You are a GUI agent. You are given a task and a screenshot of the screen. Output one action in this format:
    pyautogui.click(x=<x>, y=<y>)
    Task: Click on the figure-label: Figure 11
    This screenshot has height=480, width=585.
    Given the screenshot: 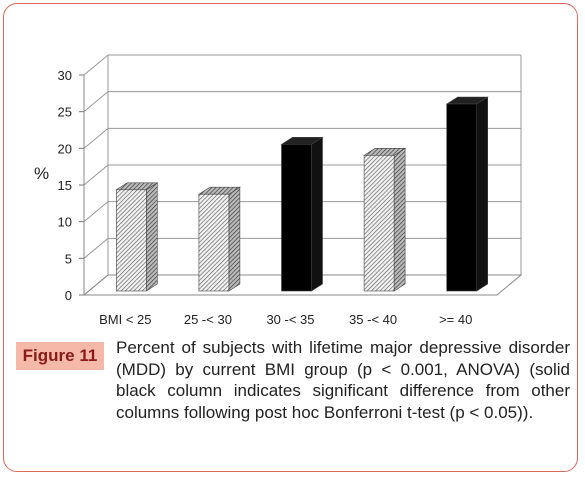 What is the action you would take?
    pyautogui.click(x=60, y=356)
    